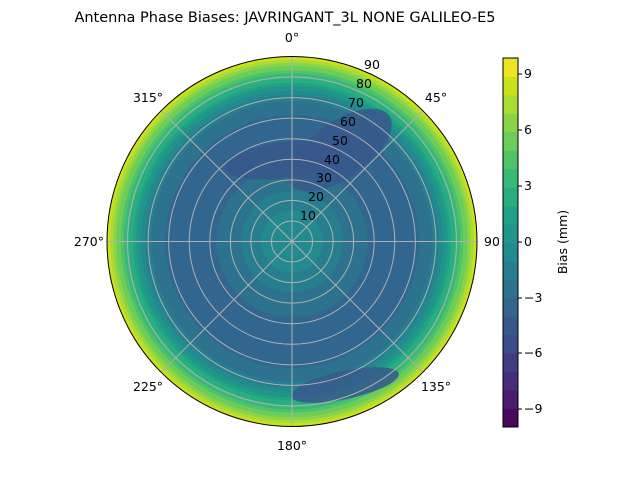  I want to click on cbar-tick-neg3: −3, so click(533, 297).